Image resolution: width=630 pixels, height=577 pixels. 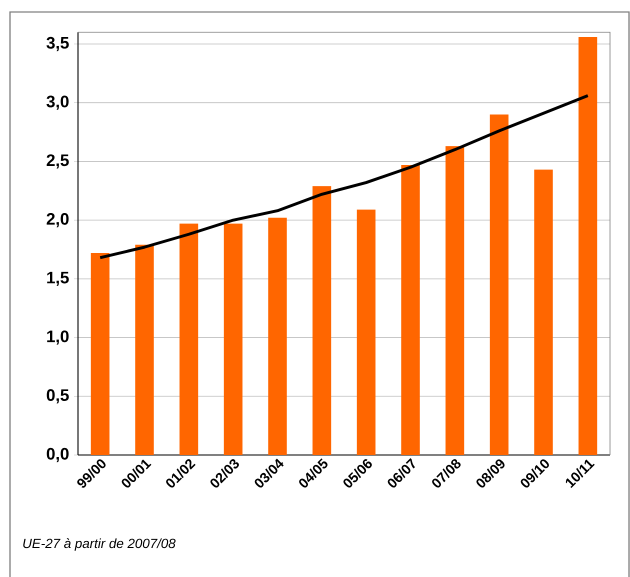 What do you see at coordinates (57, 161) in the screenshot?
I see `y-tick-label: 2,5` at bounding box center [57, 161].